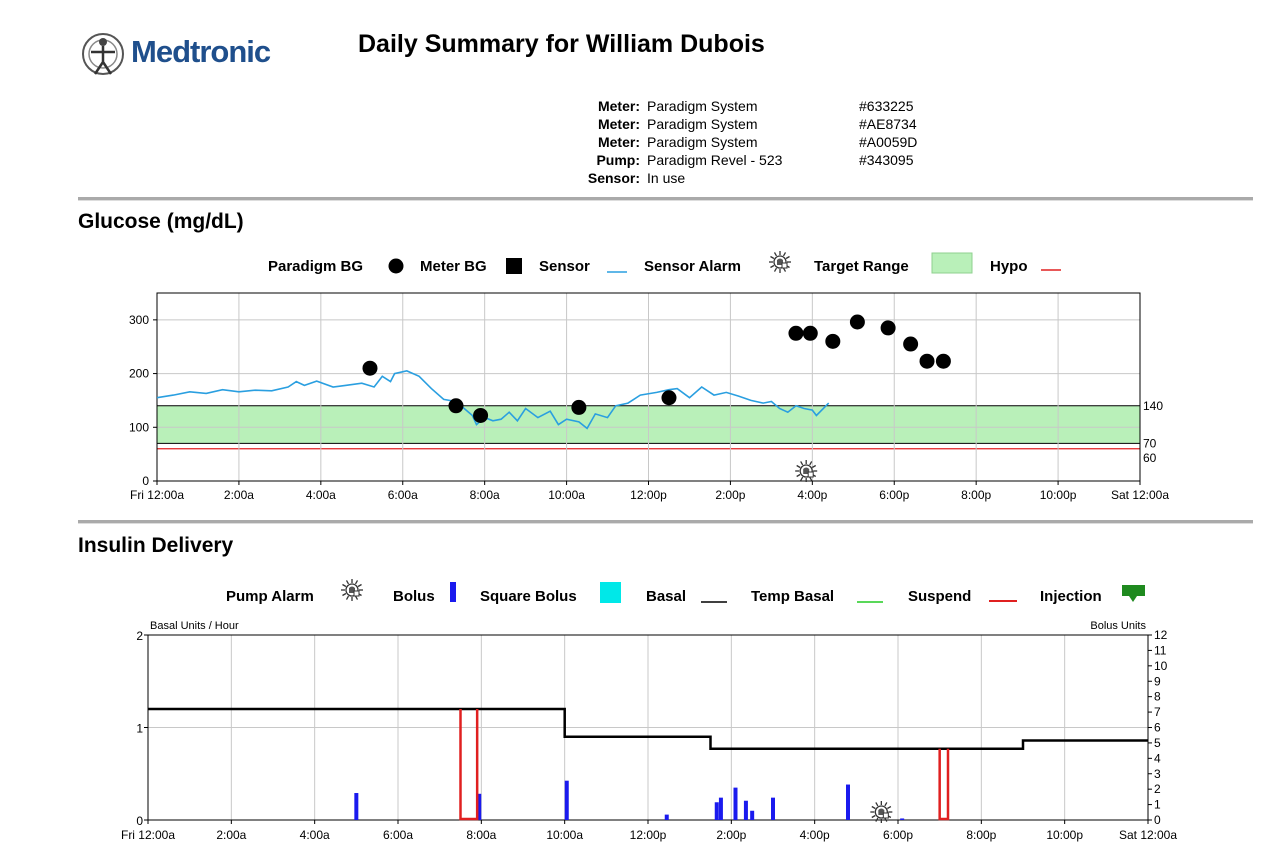 The height and width of the screenshot is (865, 1284). Describe the element at coordinates (566, 495) in the screenshot. I see `x-tick-label: 10:00a` at that location.